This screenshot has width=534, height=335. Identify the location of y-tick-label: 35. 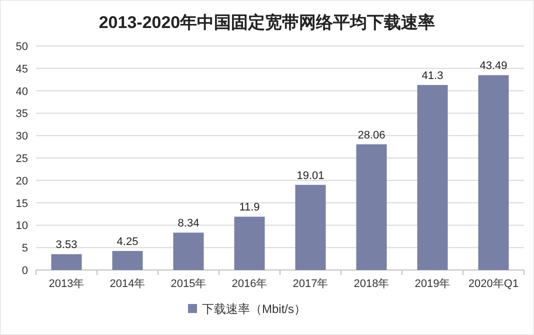
(22, 114).